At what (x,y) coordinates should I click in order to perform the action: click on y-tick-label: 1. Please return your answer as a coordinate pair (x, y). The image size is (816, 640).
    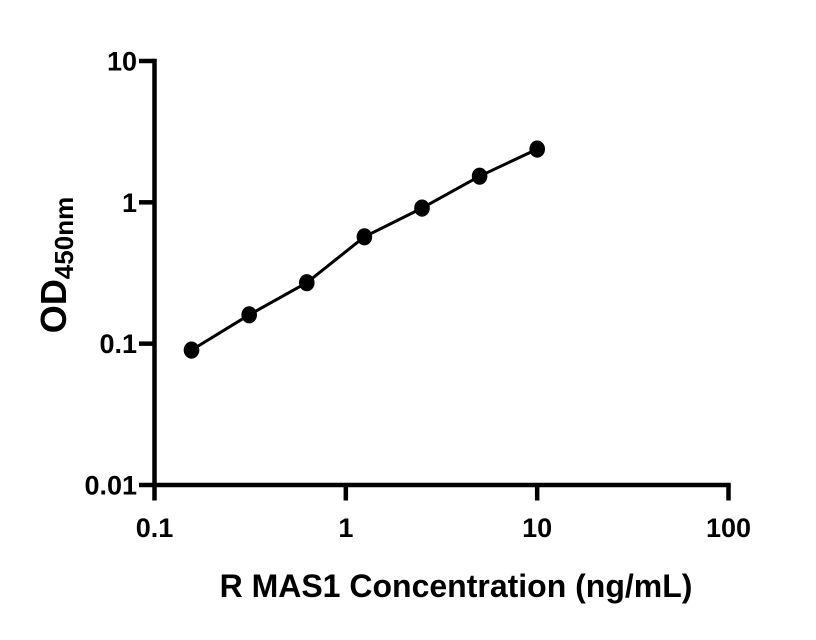
    Looking at the image, I should click on (129, 203).